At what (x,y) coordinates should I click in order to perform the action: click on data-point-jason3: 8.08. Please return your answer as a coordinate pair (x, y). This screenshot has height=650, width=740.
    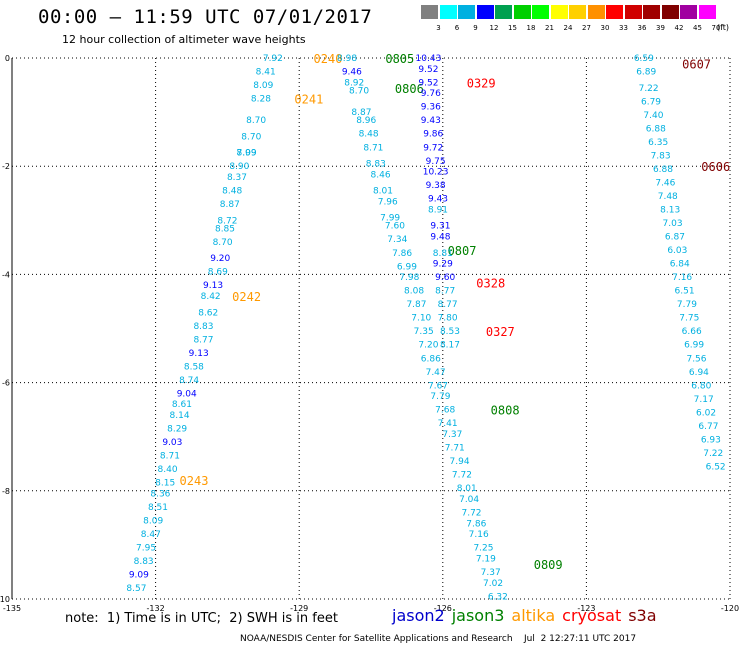
    Looking at the image, I should click on (414, 292).